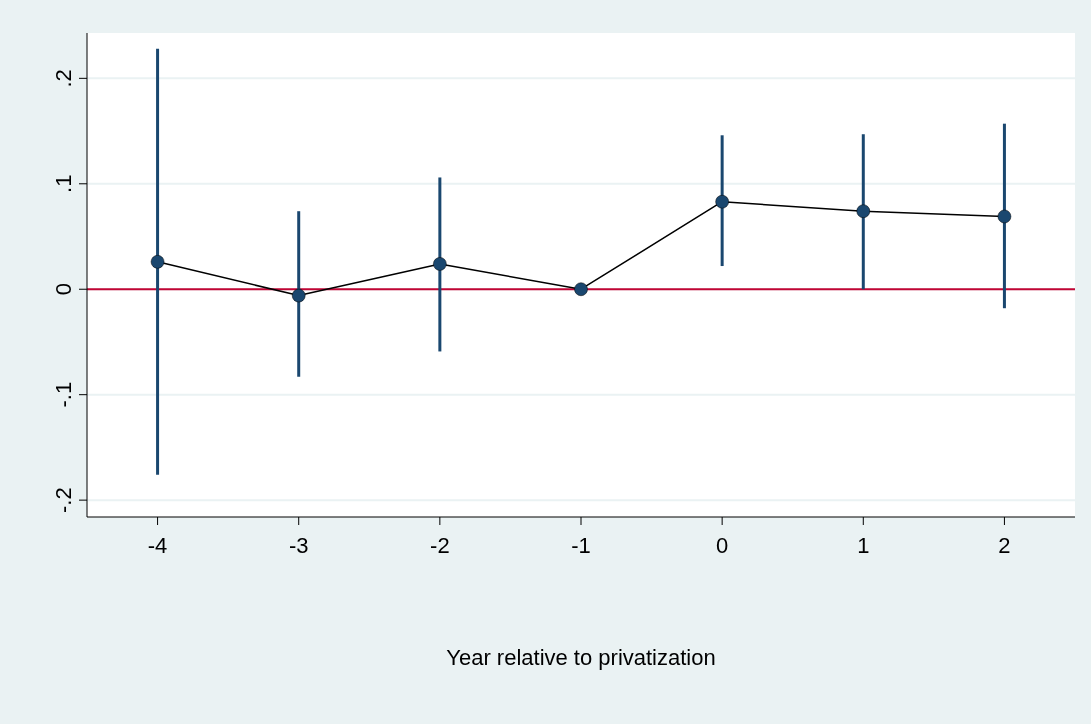  I want to click on y-tick-label: 0, so click(63, 289).